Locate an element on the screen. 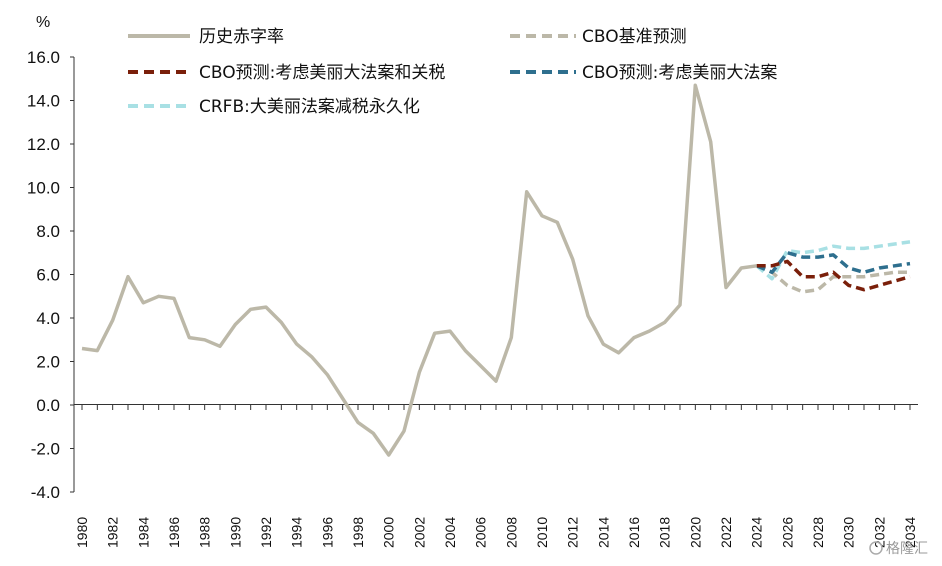 The image size is (942, 566). y-tick-label: 4.0 is located at coordinates (48, 318).